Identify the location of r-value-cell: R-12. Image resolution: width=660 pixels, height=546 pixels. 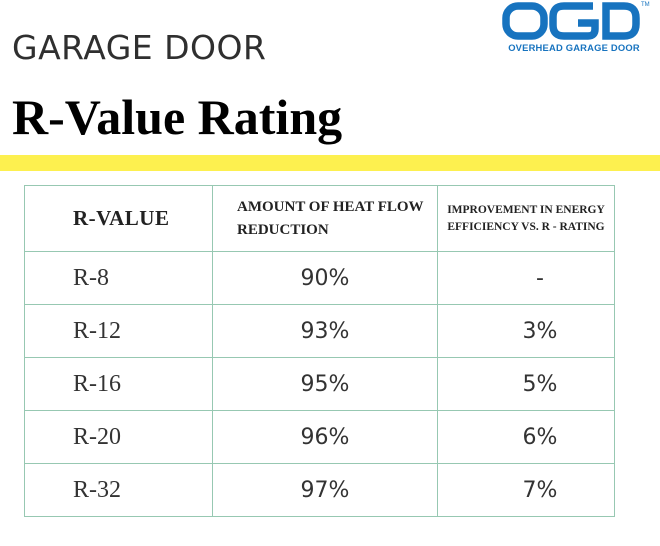
(118, 331).